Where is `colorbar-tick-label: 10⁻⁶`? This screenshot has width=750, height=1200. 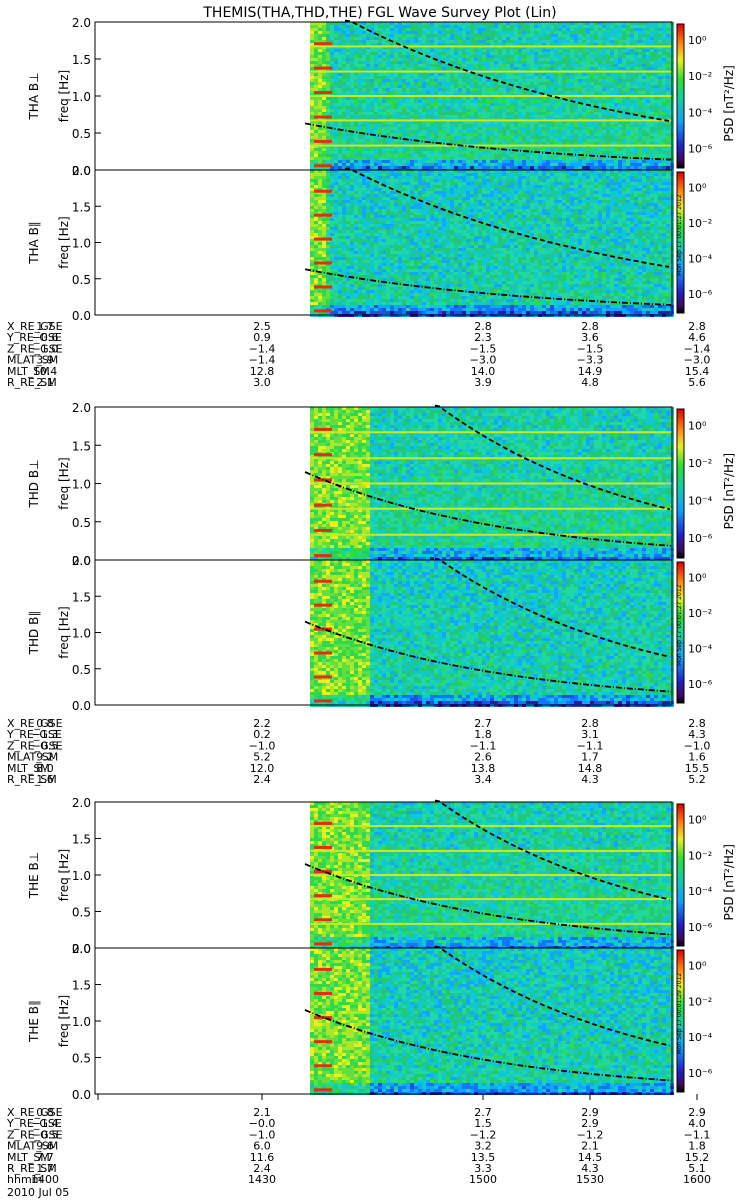
colorbar-tick-label: 10⁻⁶ is located at coordinates (700, 149).